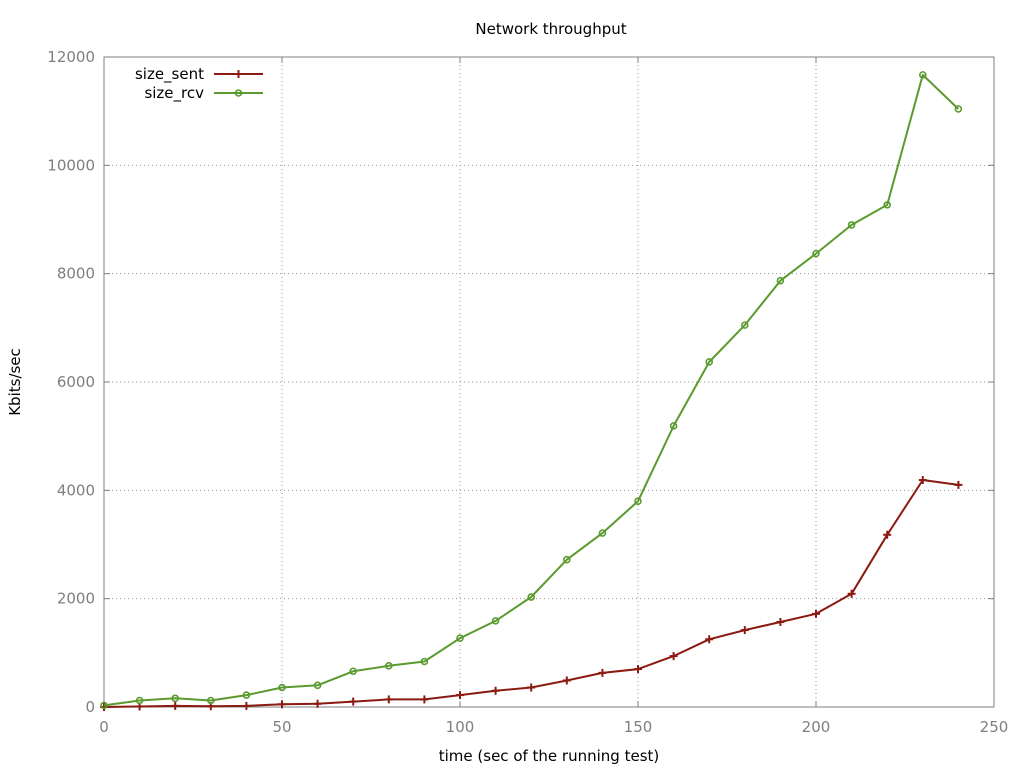 The width and height of the screenshot is (1024, 768). I want to click on y-tick-label: 8000, so click(76, 274).